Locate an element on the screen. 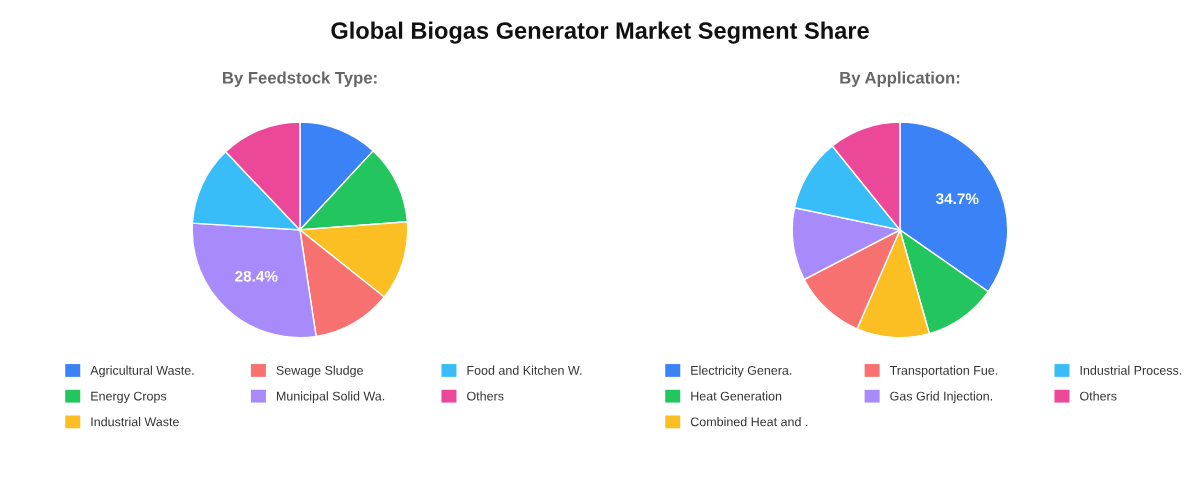 The image size is (1200, 480). legend-label: Agricultural Waste. is located at coordinates (142, 371).